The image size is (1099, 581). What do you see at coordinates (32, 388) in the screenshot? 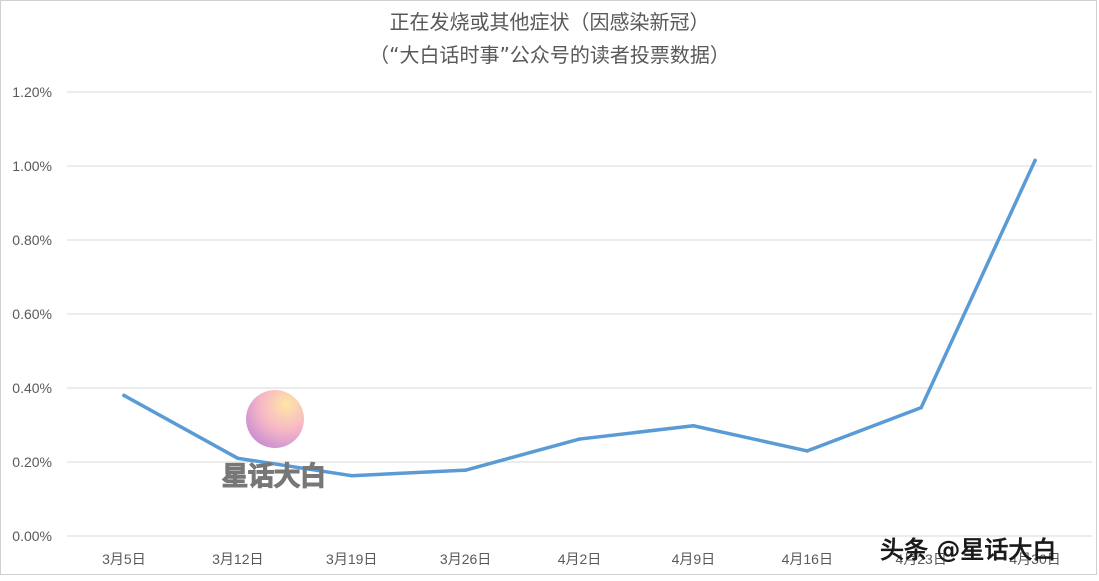
I see `y-tick-label: 0.40%` at bounding box center [32, 388].